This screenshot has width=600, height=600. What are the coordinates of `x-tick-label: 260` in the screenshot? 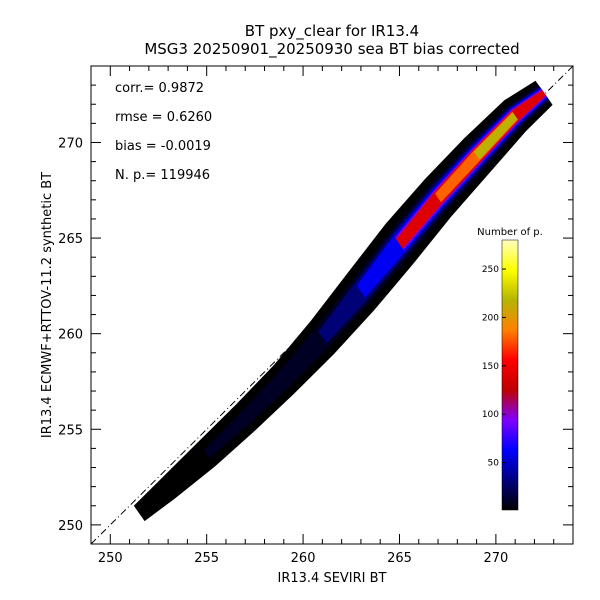 It's located at (303, 558).